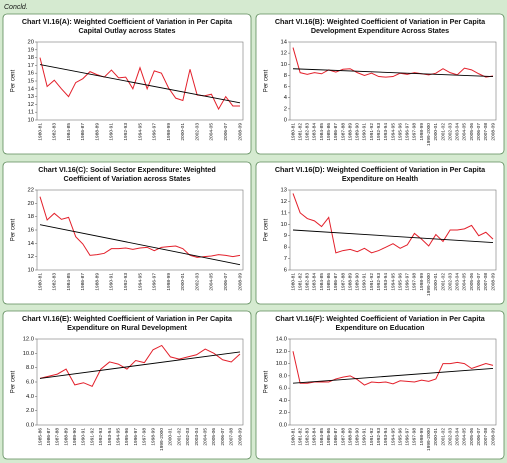 The width and height of the screenshot is (507, 463). Describe the element at coordinates (281, 364) in the screenshot. I see `y-tick-label: 10.0` at that location.